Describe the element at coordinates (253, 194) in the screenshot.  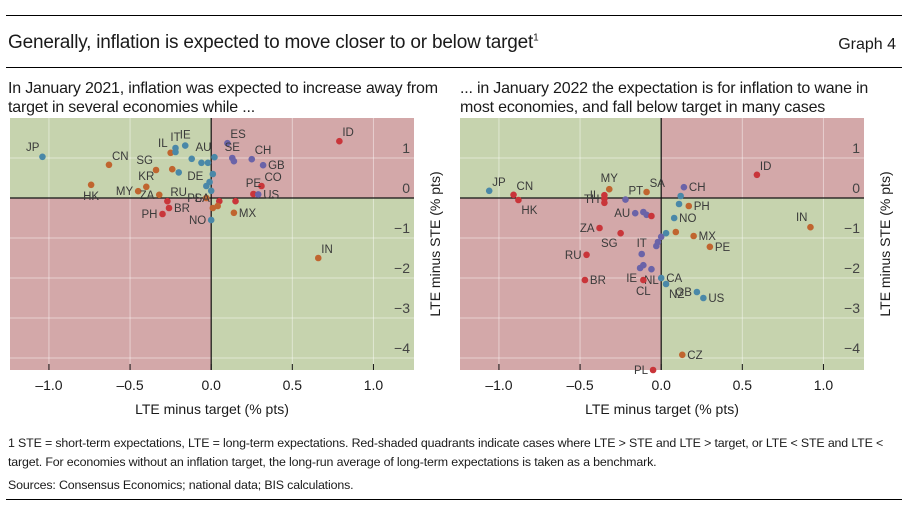
I see `data-point-pe` at that location.